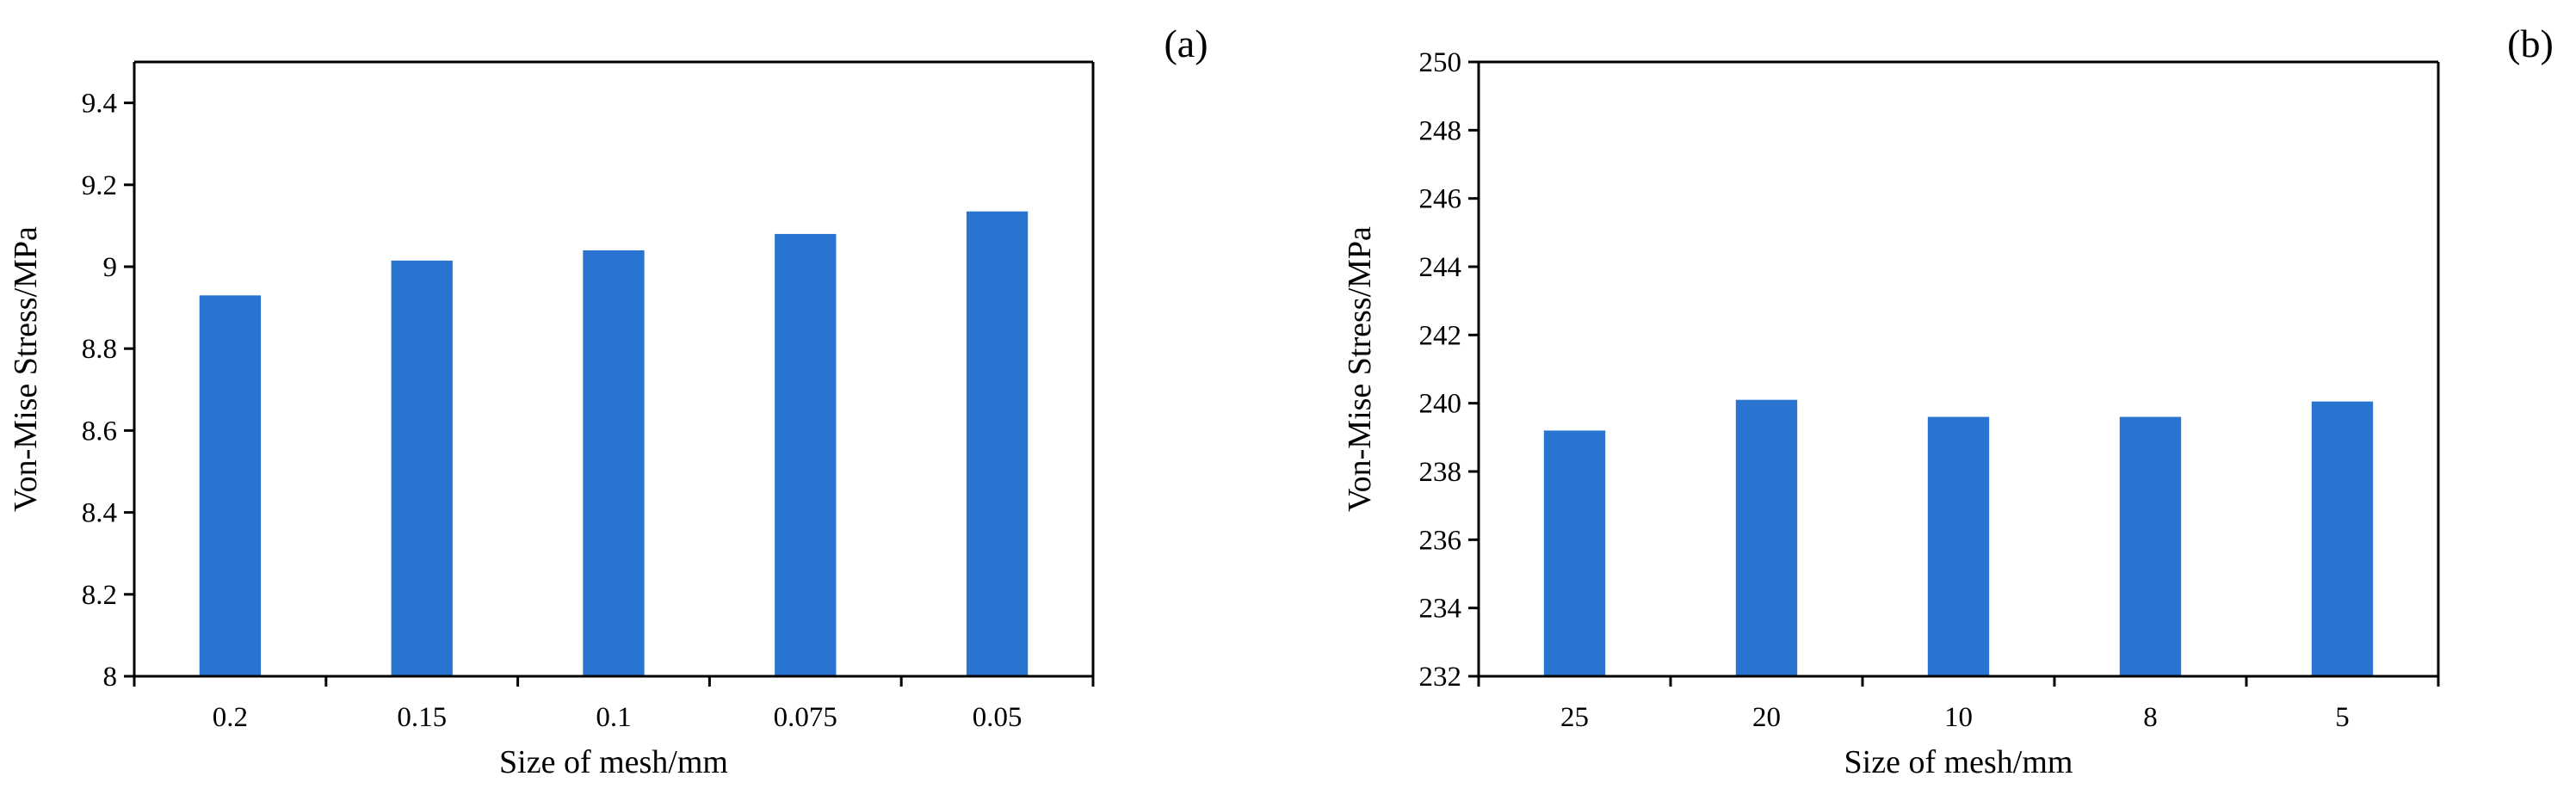 This screenshot has height=801, width=2576. I want to click on y-tick-label: 244, so click(1440, 268).